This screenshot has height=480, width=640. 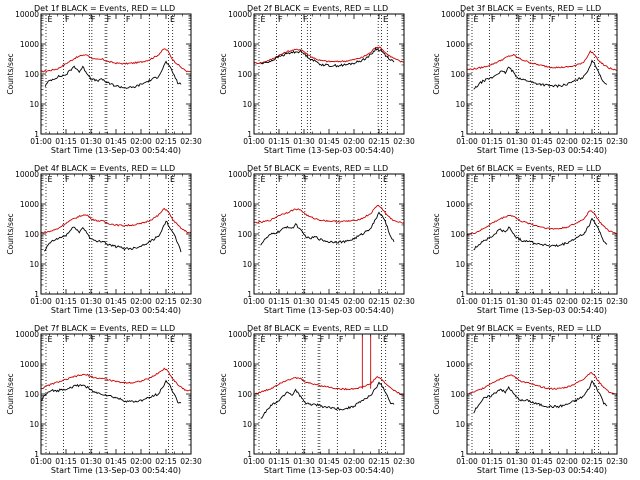 What do you see at coordinates (104, 8) in the screenshot?
I see `panel-title: Det 1f BLACK = Events, RED = LLD` at bounding box center [104, 8].